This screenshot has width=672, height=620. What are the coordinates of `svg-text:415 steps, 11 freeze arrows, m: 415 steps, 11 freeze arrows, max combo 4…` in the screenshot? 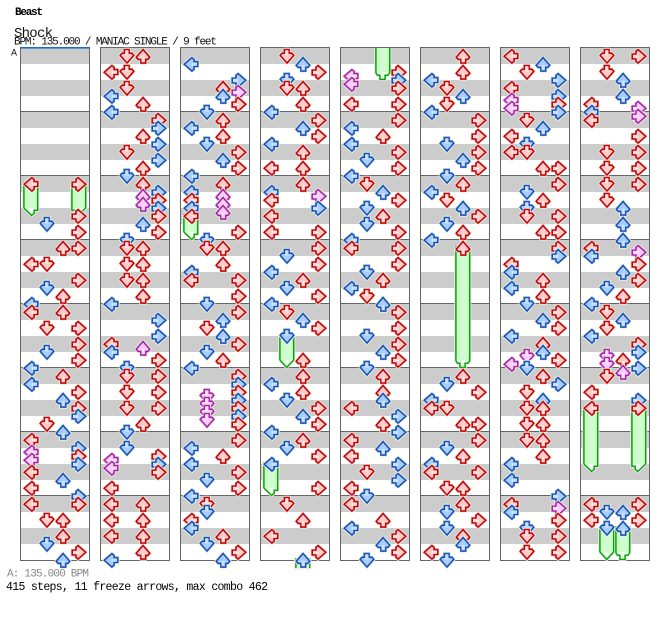 It's located at (137, 587).